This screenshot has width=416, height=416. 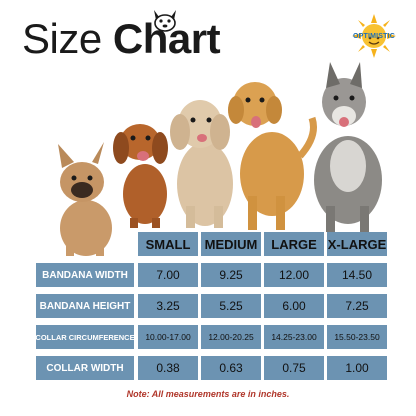 I want to click on row-label-bandana-width: BANDANA WIDTH, so click(x=85, y=275).